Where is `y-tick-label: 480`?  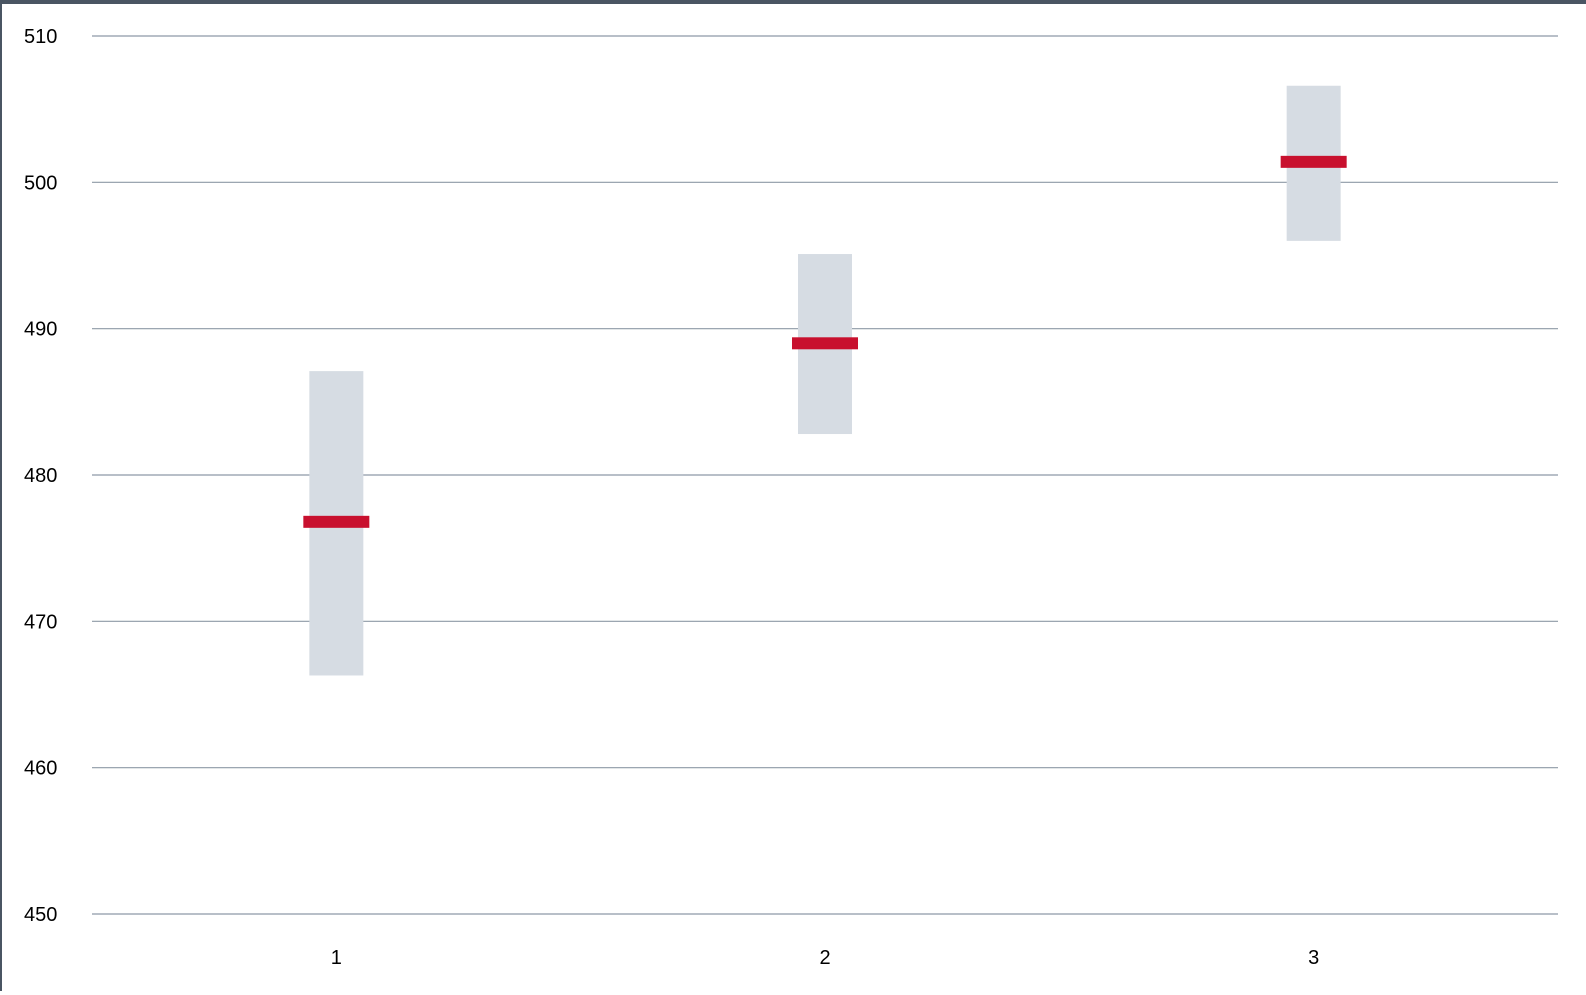
y-tick-label: 480 is located at coordinates (40, 476).